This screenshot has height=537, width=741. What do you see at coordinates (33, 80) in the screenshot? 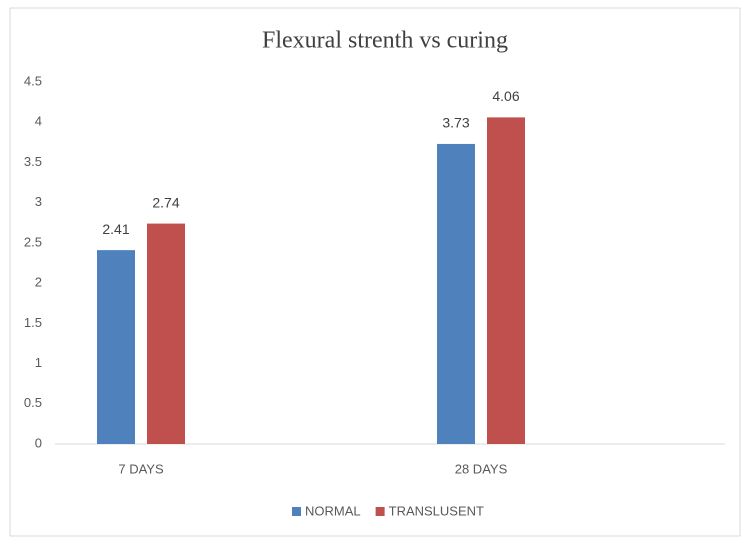
I see `y-tick-label: 4.5` at bounding box center [33, 80].